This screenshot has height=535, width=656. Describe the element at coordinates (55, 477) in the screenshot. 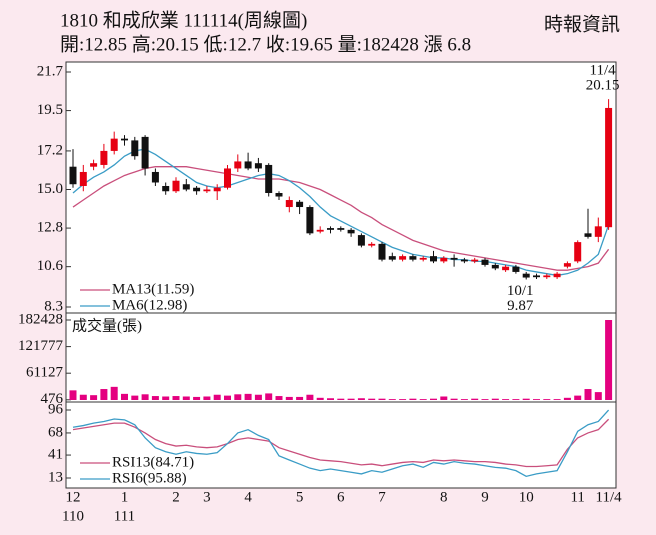

I see `y-tick-label: 13` at that location.